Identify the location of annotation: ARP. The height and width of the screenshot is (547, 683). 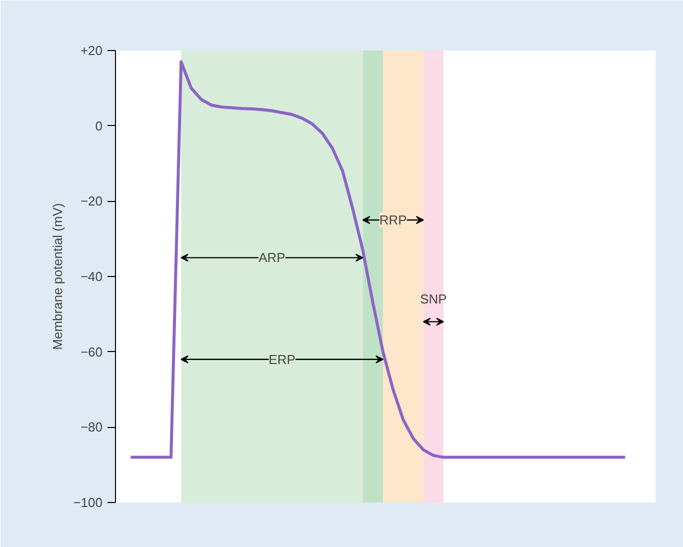
(272, 258).